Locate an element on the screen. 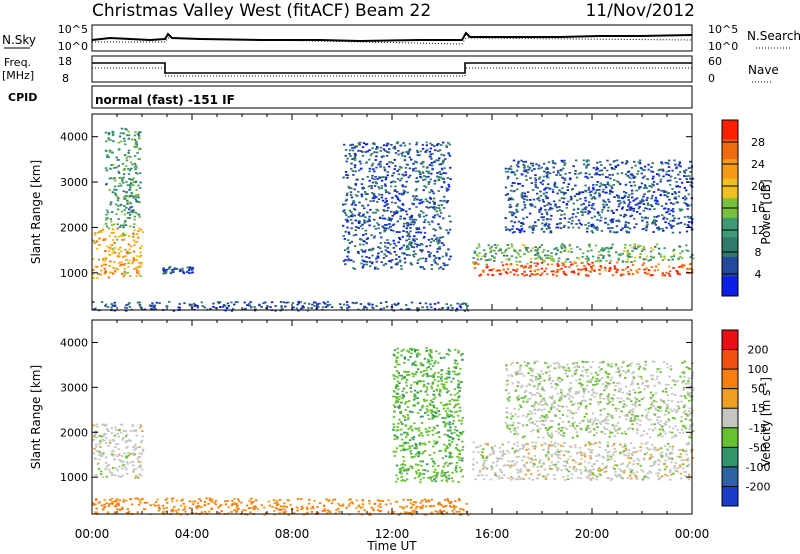  nsky-label: N.Sky is located at coordinates (19, 40).